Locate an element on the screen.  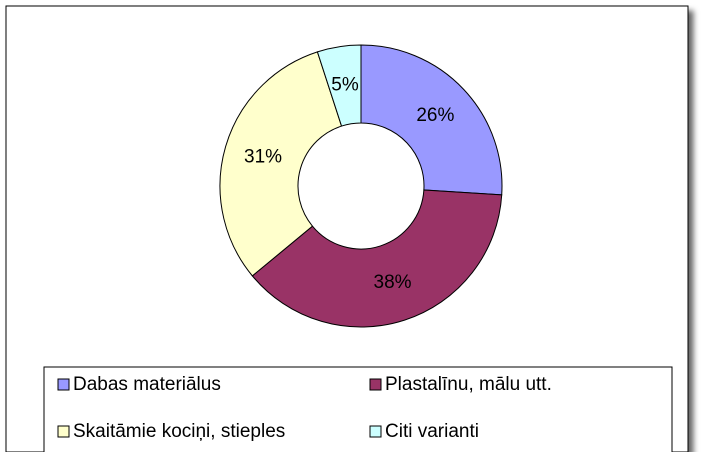
data-label: 31% is located at coordinates (263, 157).